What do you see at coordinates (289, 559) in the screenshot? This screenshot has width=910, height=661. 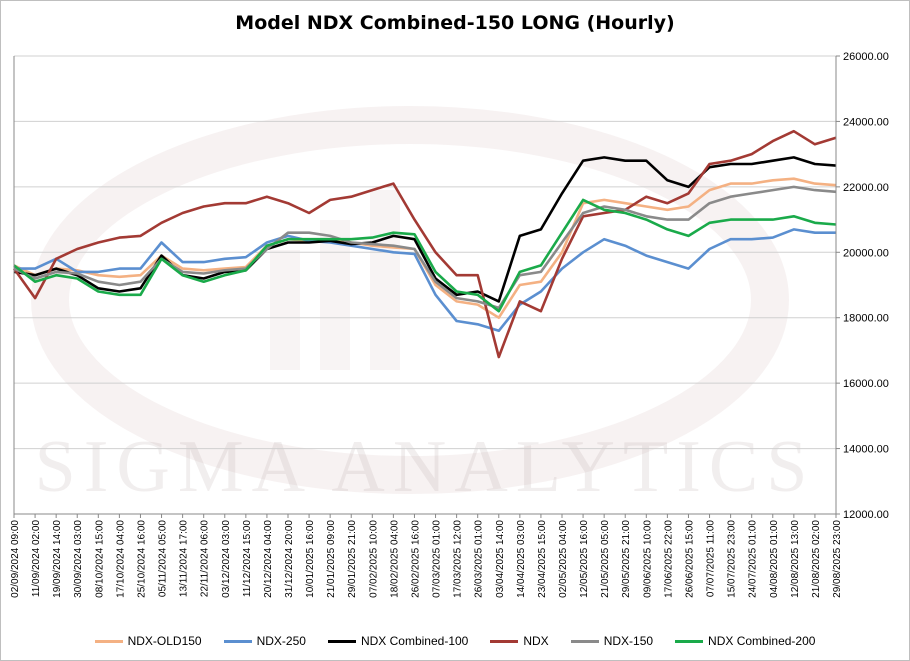 I see `x-tick-label: 31/12/2024 20:00` at bounding box center [289, 559].